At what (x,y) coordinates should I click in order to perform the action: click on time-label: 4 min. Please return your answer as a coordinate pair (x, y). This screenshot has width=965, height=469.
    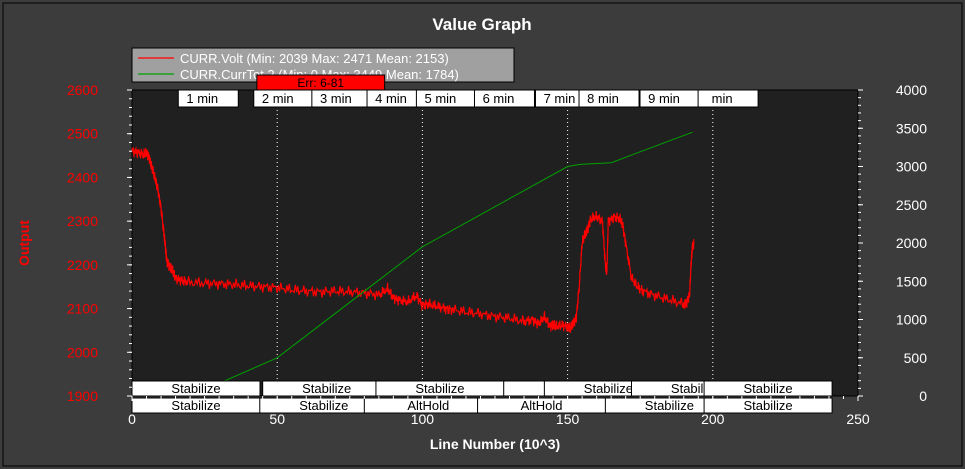
    Looking at the image, I should click on (391, 98).